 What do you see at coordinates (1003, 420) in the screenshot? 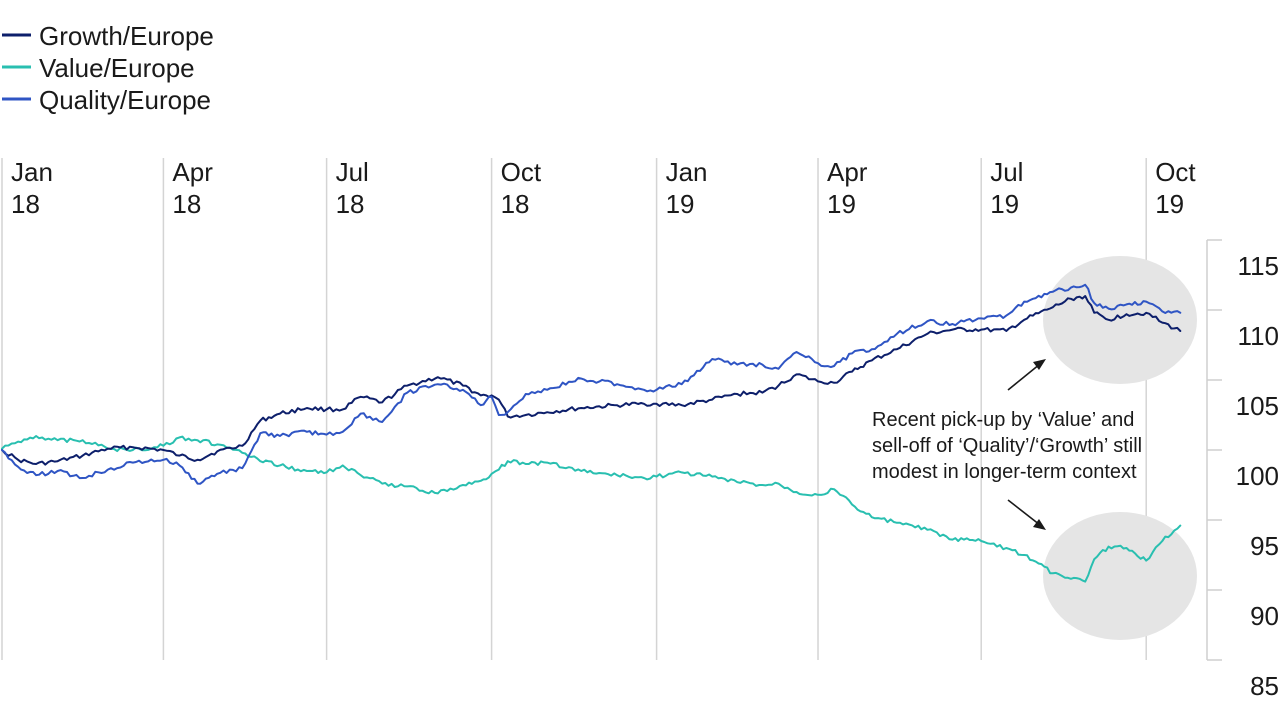
I see `annotation-text-line: Recent pick-up by ‘Value’ and` at bounding box center [1003, 420].